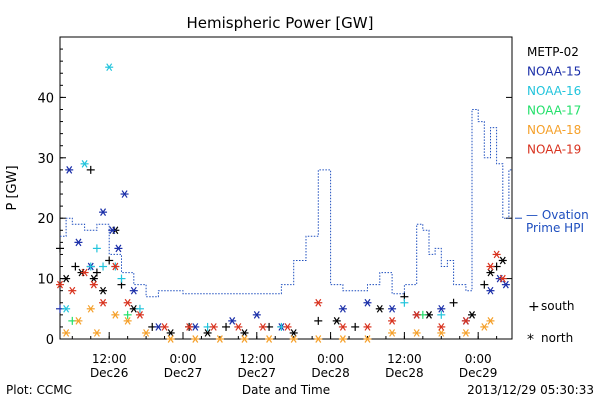 The image size is (600, 400). Describe the element at coordinates (45, 219) in the screenshot. I see `y-tick-label: 20` at that location.